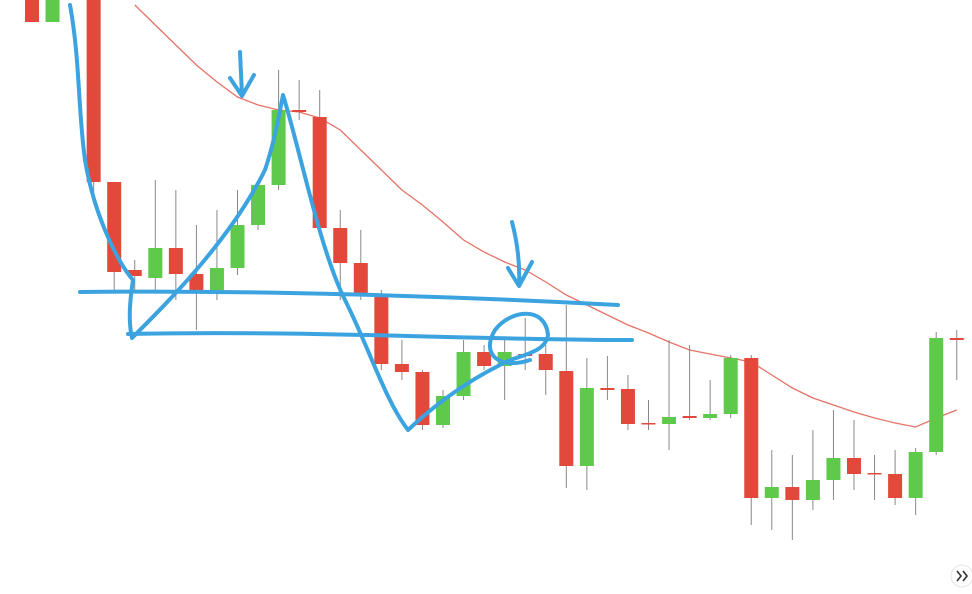  I want to click on chevron-icon, so click(962, 576).